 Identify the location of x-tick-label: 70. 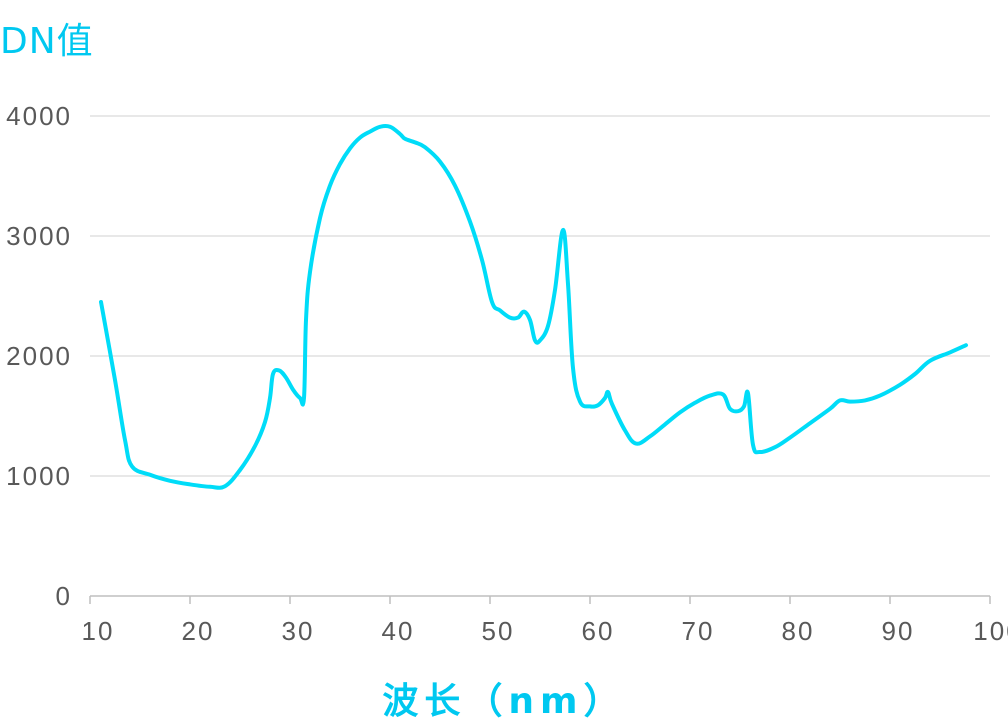
(698, 631).